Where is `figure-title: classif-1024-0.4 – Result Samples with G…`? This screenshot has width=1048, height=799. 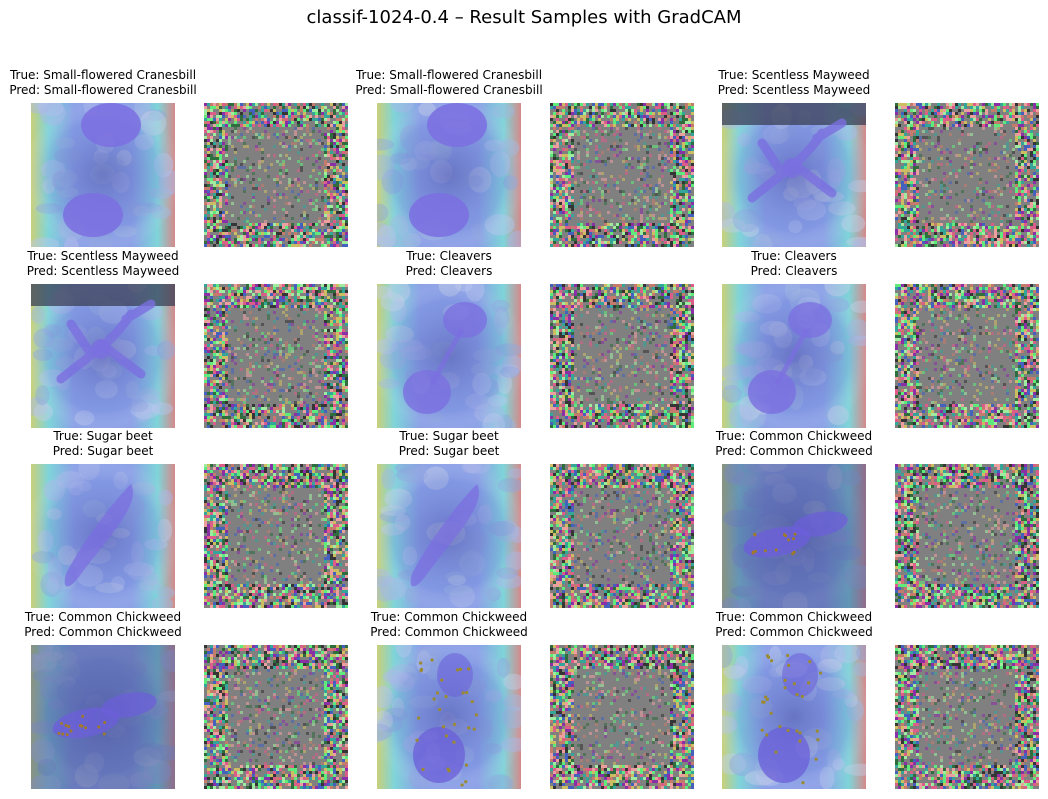
figure-title: classif-1024-0.4 – Result Samples with G… is located at coordinates (524, 17).